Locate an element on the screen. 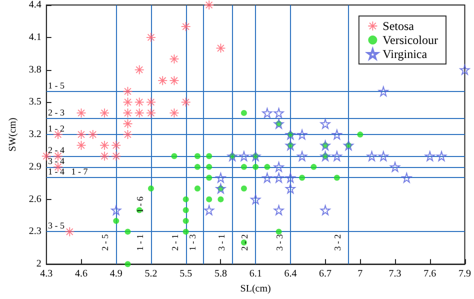 Image resolution: width=474 pixels, height=299 pixels. x-tick-label: 7.9 is located at coordinates (464, 274).